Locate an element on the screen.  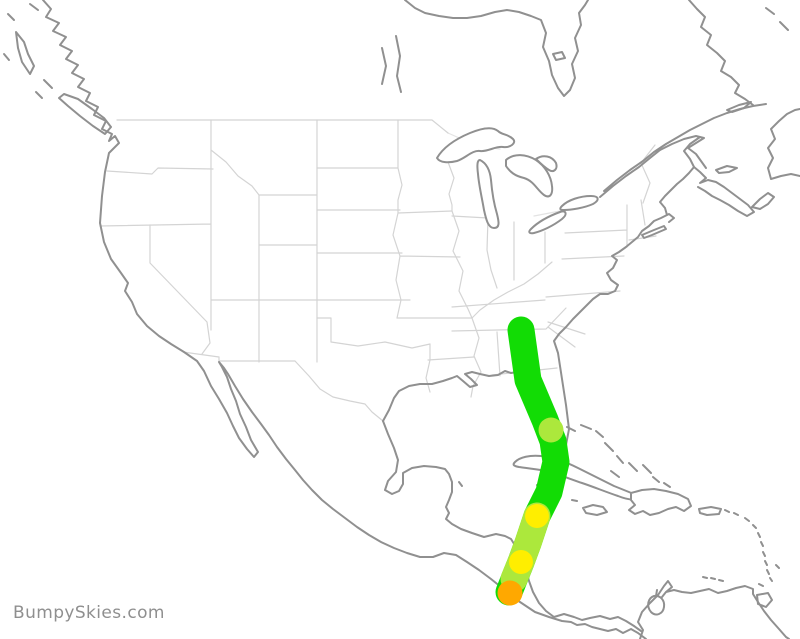
hispaniola-island is located at coordinates (660, 502).